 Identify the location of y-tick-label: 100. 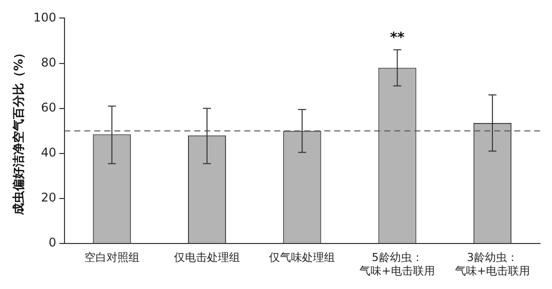
(44, 17).